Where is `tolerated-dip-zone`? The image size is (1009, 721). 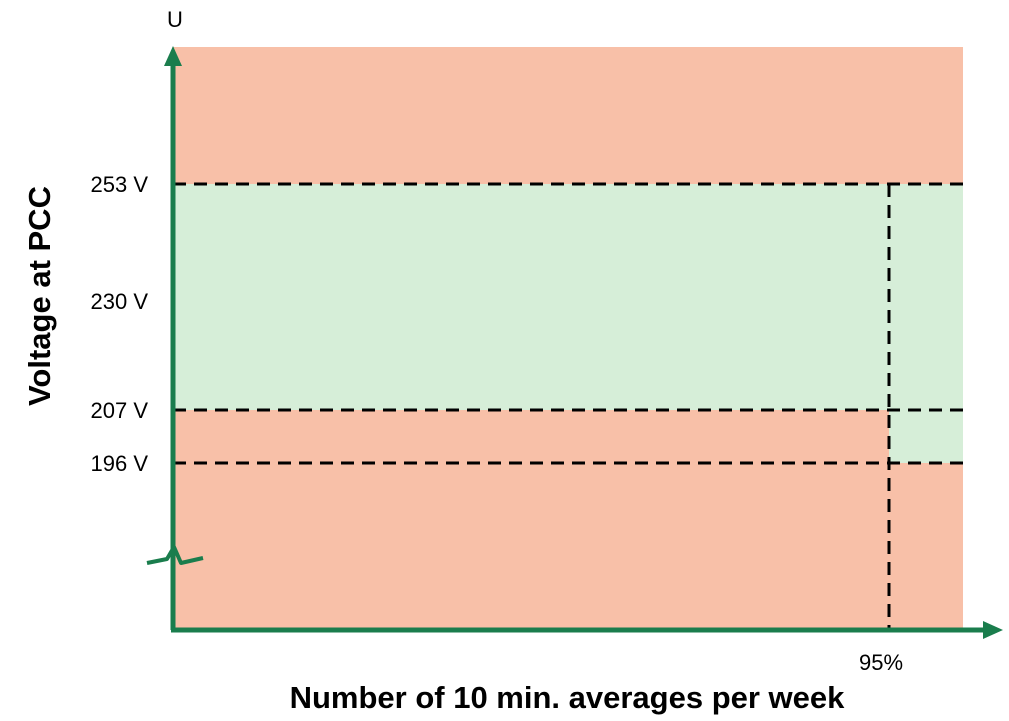 tolerated-dip-zone is located at coordinates (926, 436).